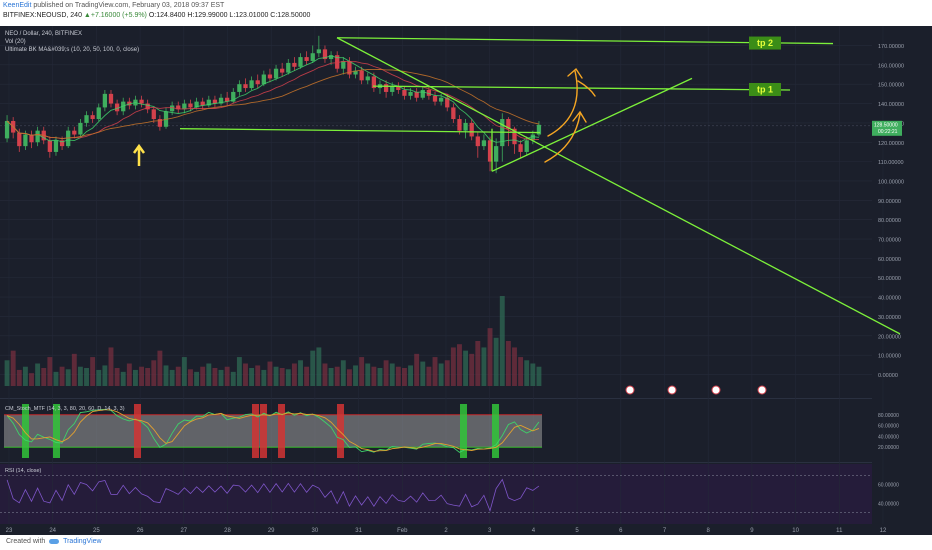  I want to click on stoch-band, so click(273, 431).